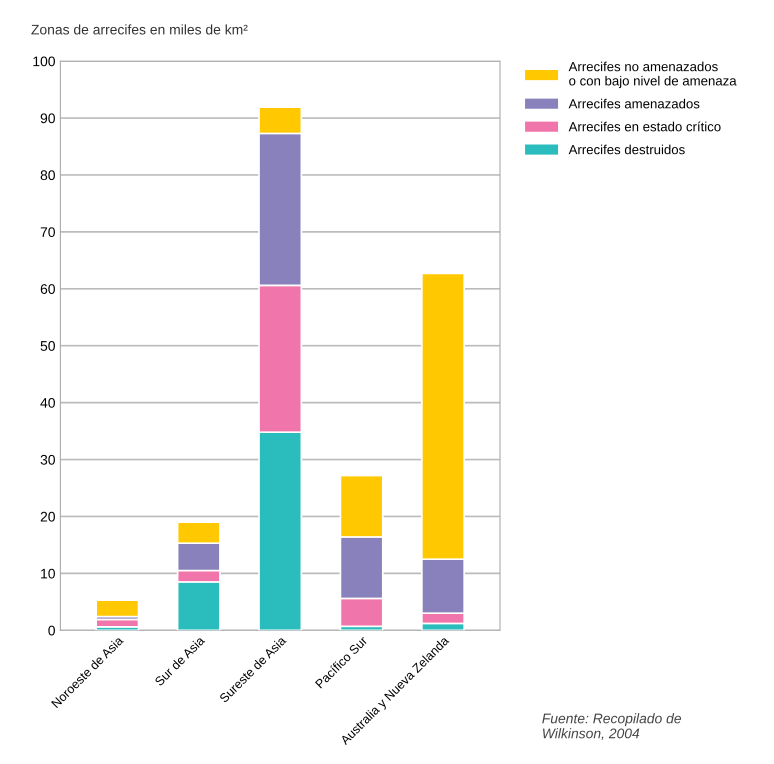 The width and height of the screenshot is (774, 764). Describe the element at coordinates (652, 75) in the screenshot. I see `legend-label: Arrecifes no amenazados o con bajo nivel de amenaza` at that location.